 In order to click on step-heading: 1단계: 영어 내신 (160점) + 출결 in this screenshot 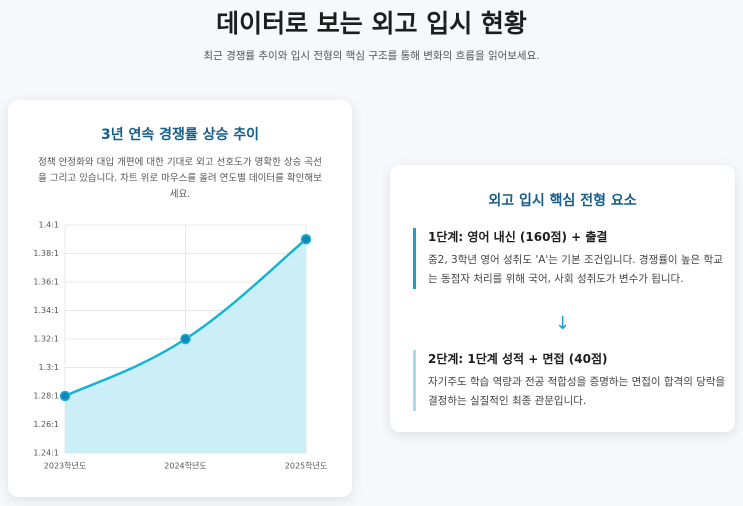, I will do `click(518, 237)`.